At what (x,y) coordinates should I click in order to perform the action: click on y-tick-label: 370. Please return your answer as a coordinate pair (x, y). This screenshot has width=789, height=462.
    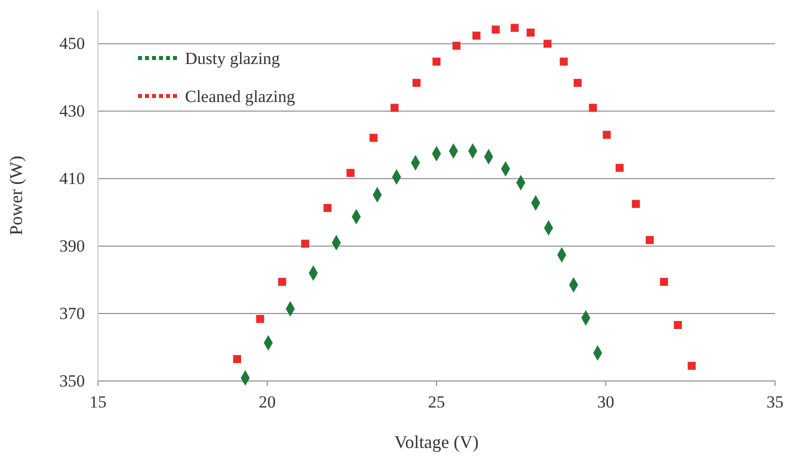
    Looking at the image, I should click on (72, 313).